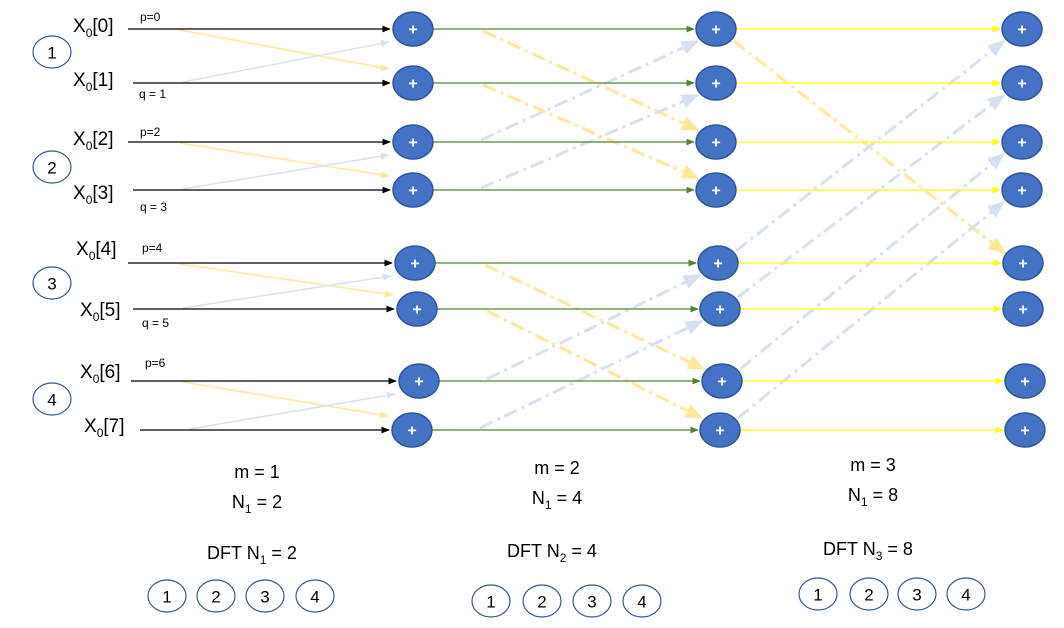 The height and width of the screenshot is (628, 1064). I want to click on pq-label: p=4, so click(152, 248).